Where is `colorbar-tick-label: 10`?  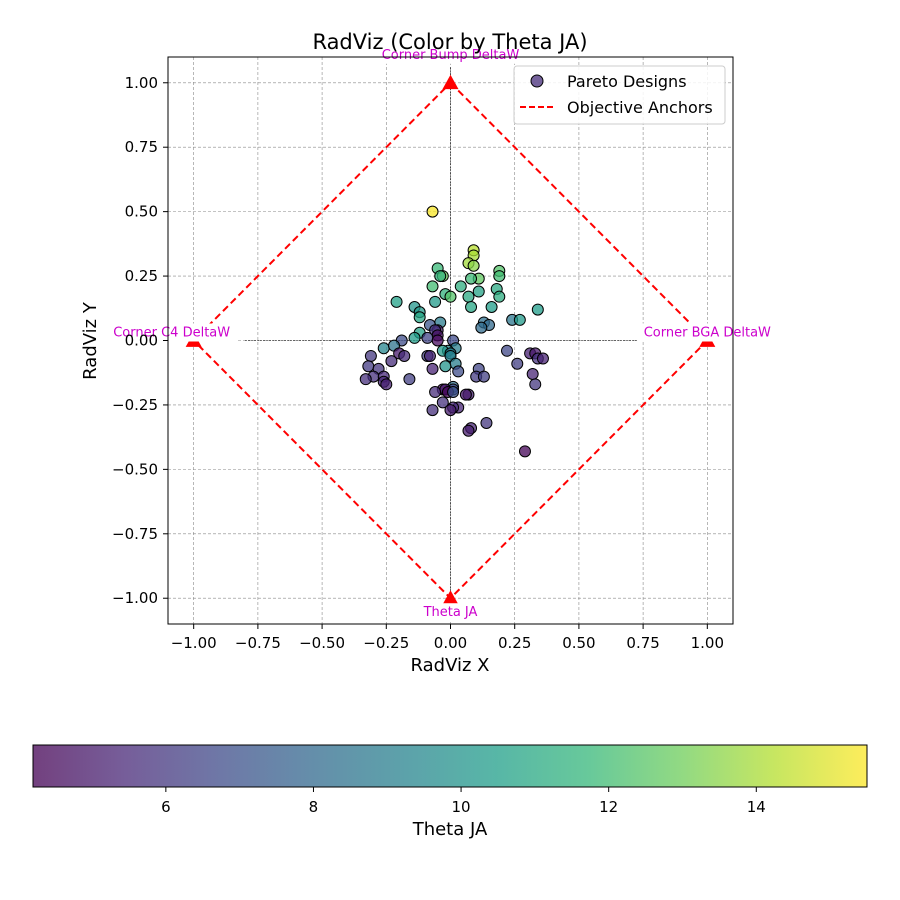
colorbar-tick-label: 10 is located at coordinates (461, 807).